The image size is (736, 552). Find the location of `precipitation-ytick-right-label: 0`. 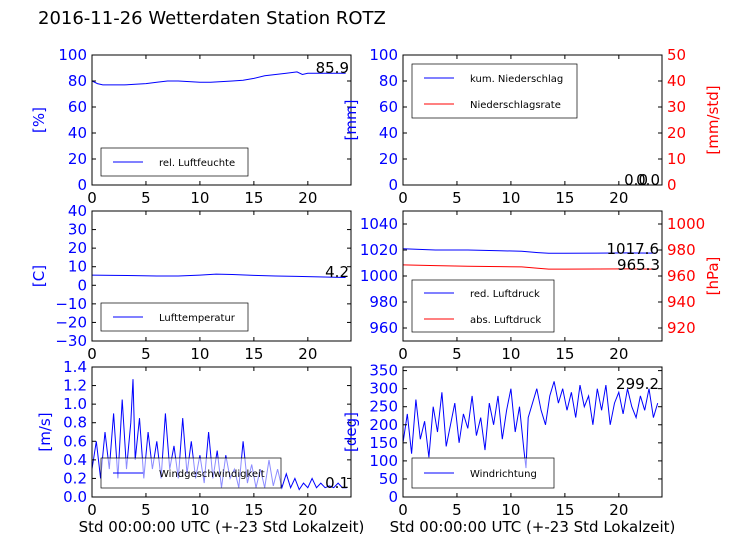

precipitation-ytick-right-label: 0 is located at coordinates (672, 185).